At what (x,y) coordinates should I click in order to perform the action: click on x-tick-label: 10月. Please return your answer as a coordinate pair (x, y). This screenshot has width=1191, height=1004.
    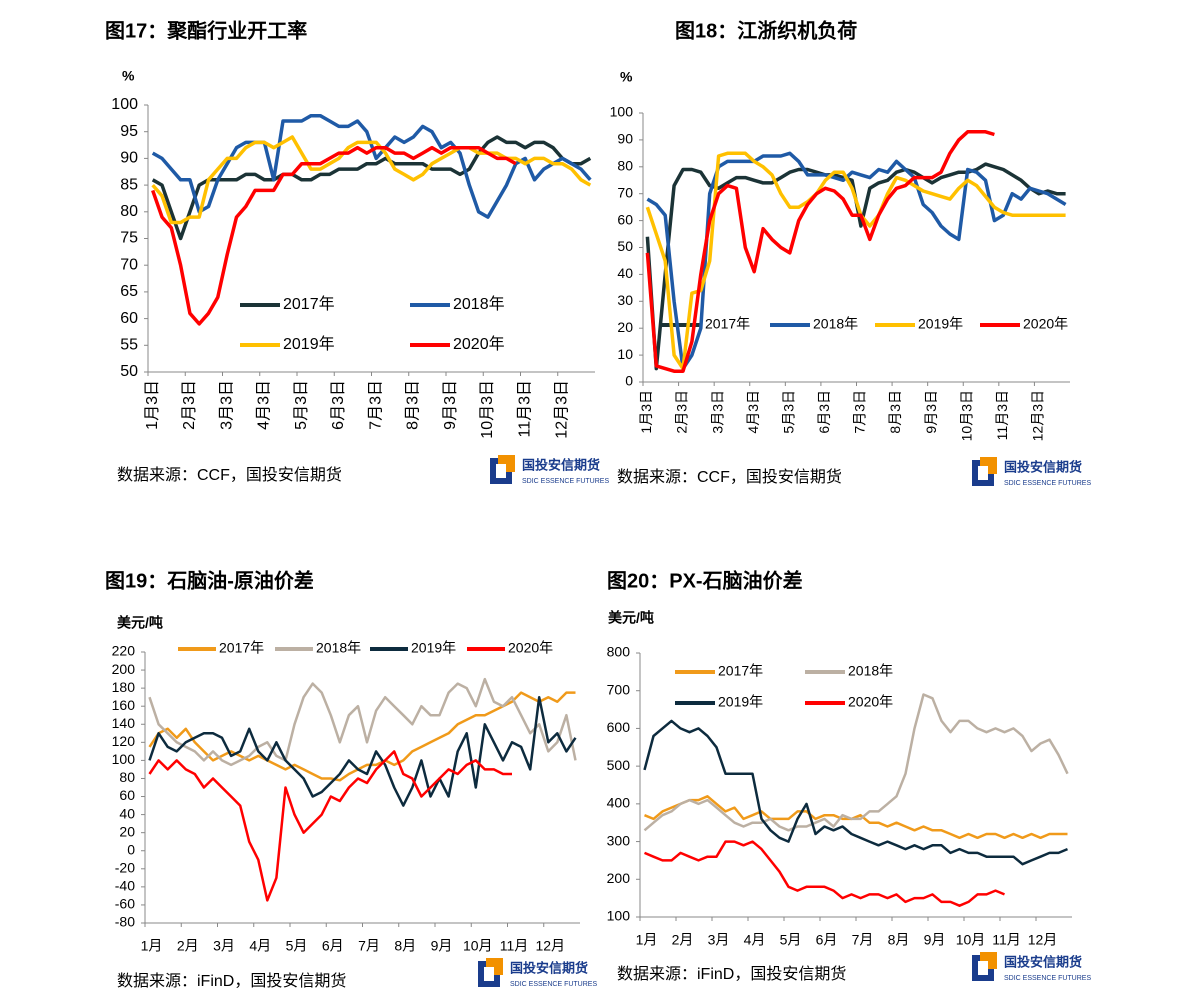
    Looking at the image, I should click on (971, 940).